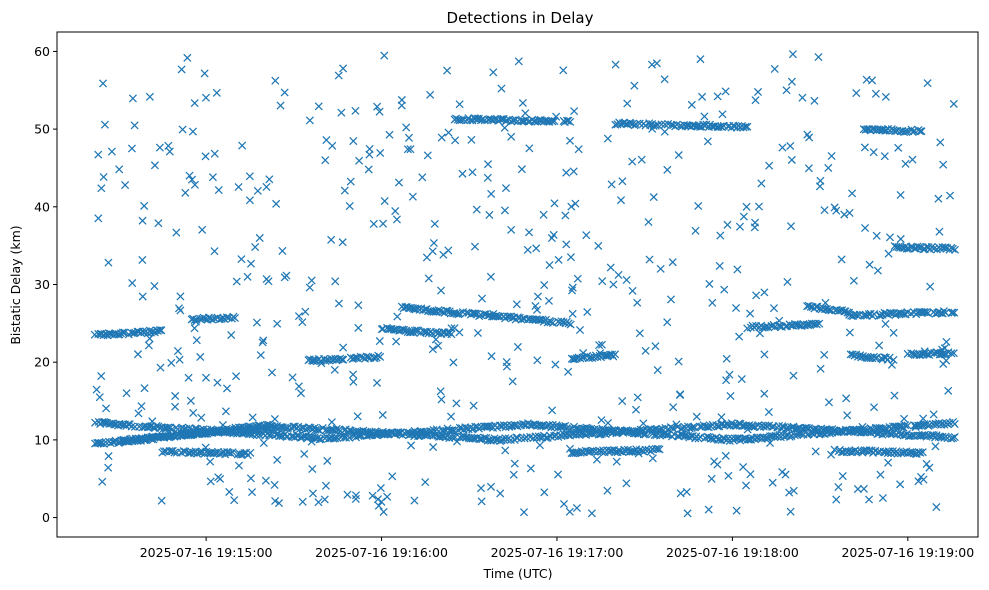 The image size is (989, 590). I want to click on y-tick-label: 30, so click(42, 284).